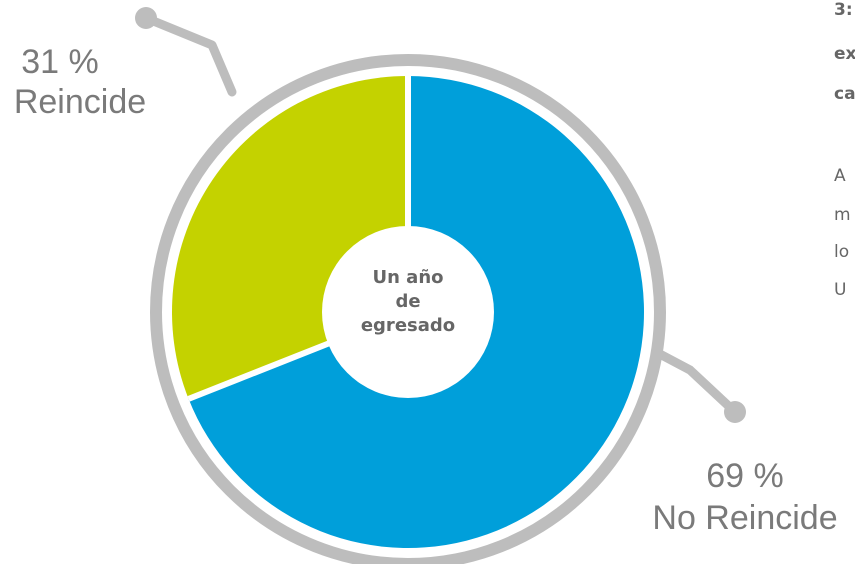 Image resolution: width=855 pixels, height=564 pixels. Describe the element at coordinates (745, 476) in the screenshot. I see `value-label: 69 %` at that location.